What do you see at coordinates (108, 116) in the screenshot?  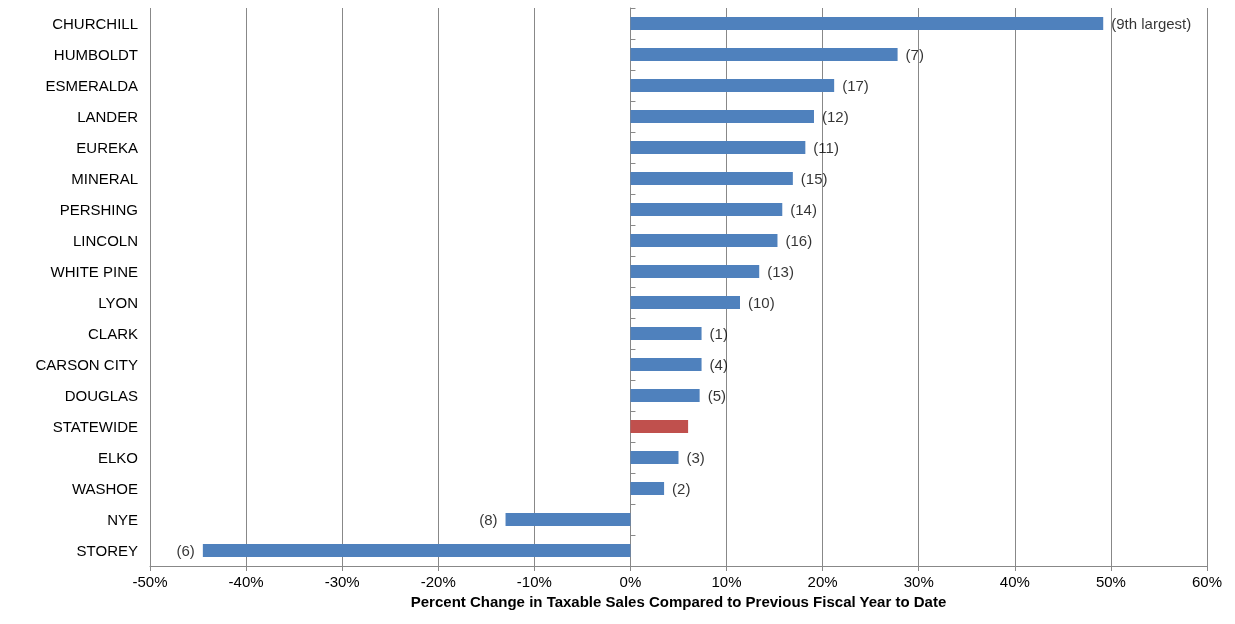 I see `y-tick-label: LANDER` at bounding box center [108, 116].